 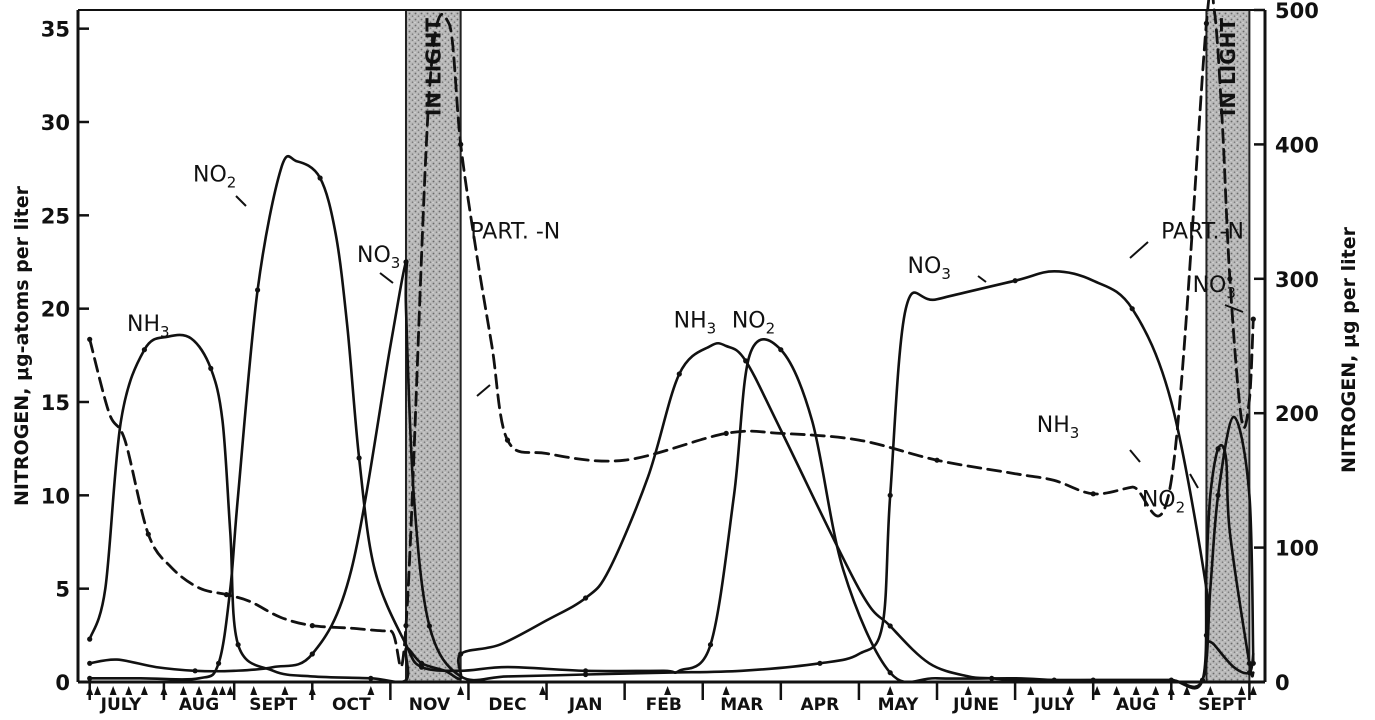 What do you see at coordinates (55, 123) in the screenshot?
I see `left-tick-label-30: 30` at bounding box center [55, 123].